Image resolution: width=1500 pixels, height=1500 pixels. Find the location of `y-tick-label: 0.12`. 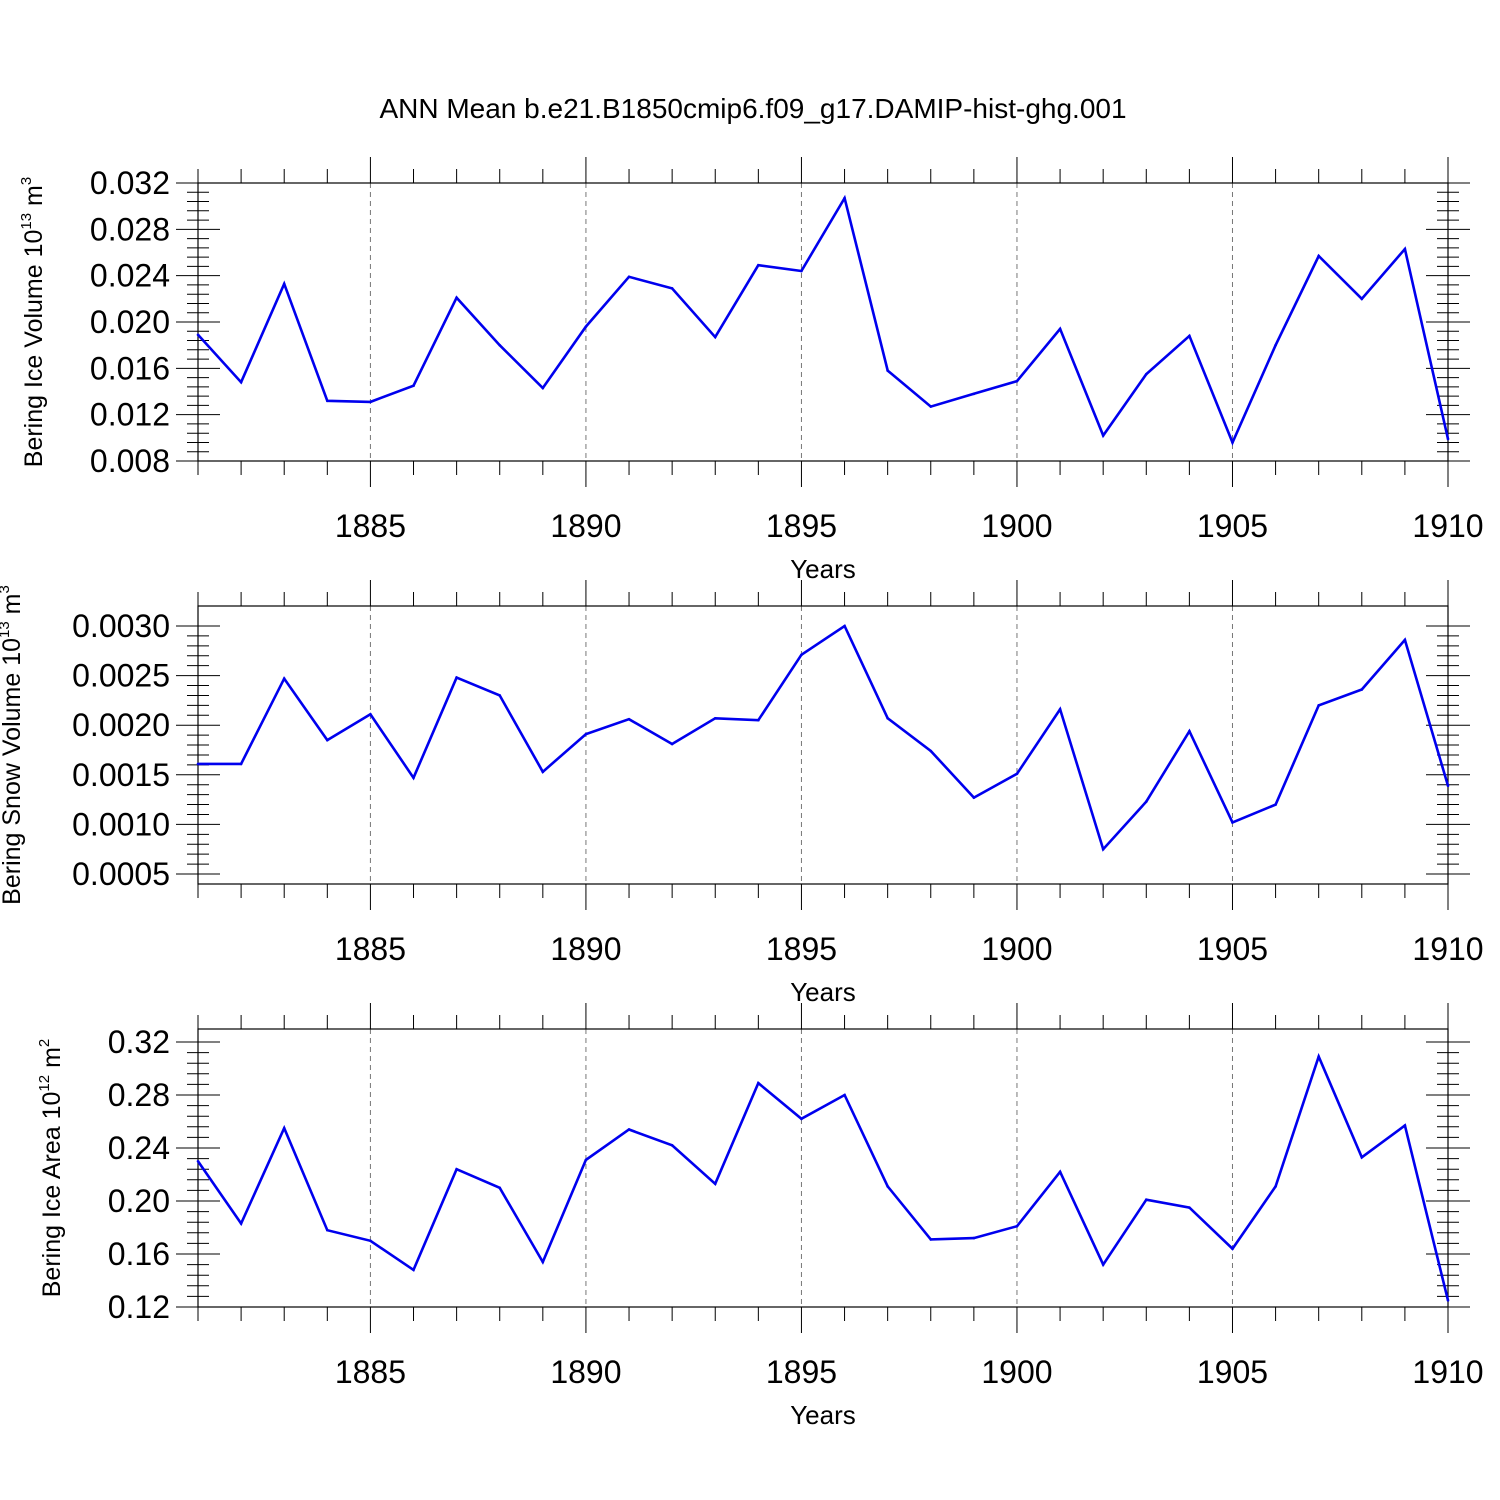

y-tick-label: 0.12 is located at coordinates (139, 1307).